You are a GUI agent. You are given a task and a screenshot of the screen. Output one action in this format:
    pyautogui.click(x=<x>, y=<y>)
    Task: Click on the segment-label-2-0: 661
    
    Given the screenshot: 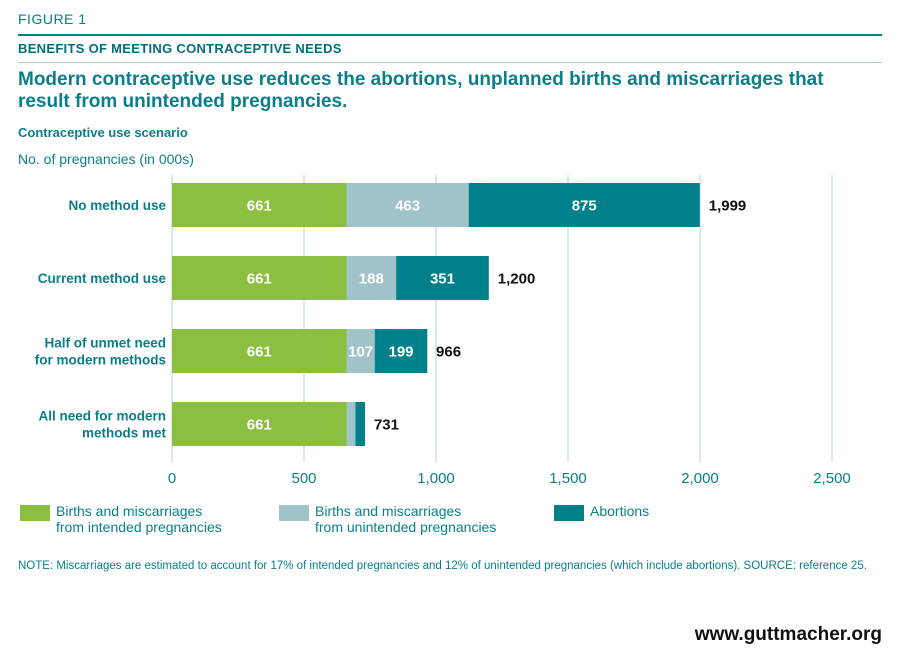 What is the action you would take?
    pyautogui.click(x=259, y=352)
    